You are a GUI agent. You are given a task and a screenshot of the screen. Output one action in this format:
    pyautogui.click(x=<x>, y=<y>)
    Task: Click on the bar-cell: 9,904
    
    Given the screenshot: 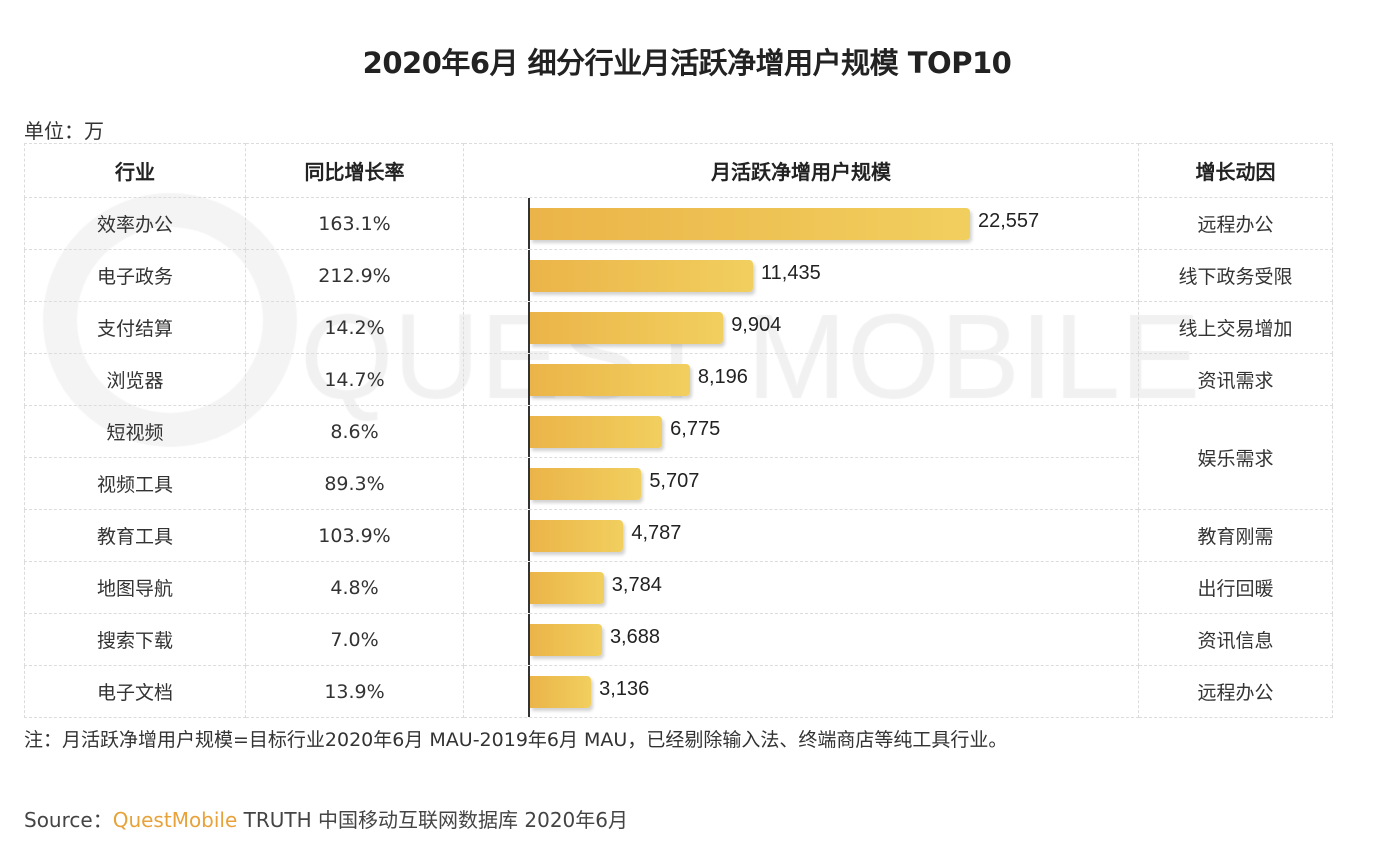 What is the action you would take?
    pyautogui.click(x=801, y=327)
    